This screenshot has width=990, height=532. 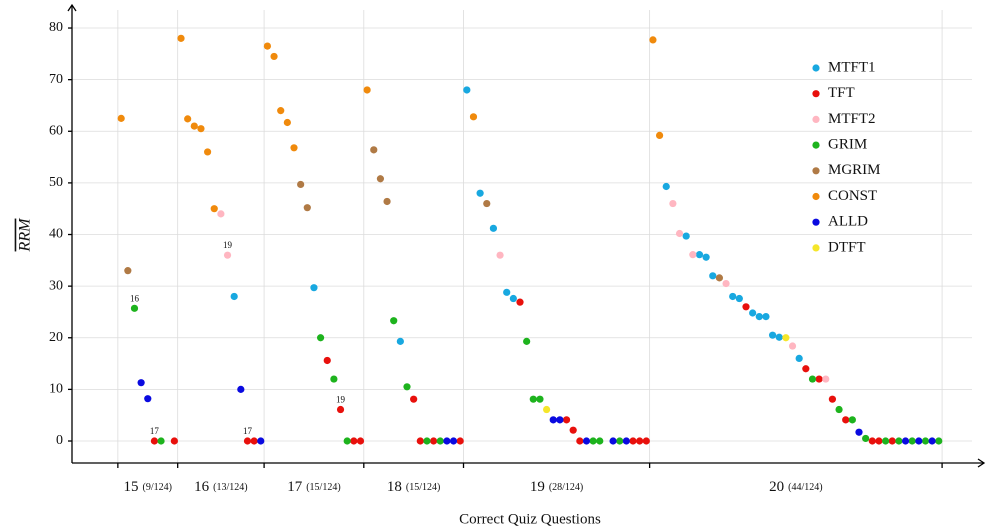 I want to click on y-tick-label: 80, so click(x=56, y=27).